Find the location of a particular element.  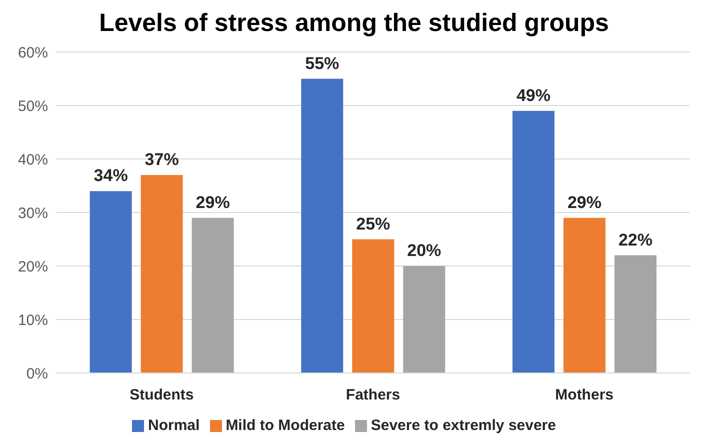

y-tick-label: 10% is located at coordinates (33, 320).